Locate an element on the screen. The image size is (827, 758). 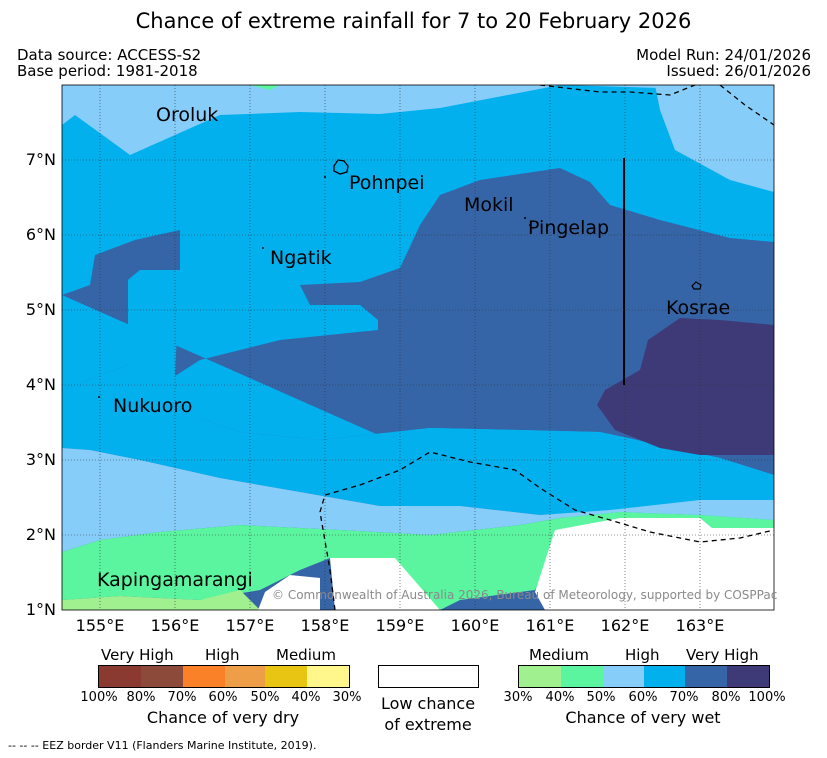
x-tick: 158°E is located at coordinates (325, 625).